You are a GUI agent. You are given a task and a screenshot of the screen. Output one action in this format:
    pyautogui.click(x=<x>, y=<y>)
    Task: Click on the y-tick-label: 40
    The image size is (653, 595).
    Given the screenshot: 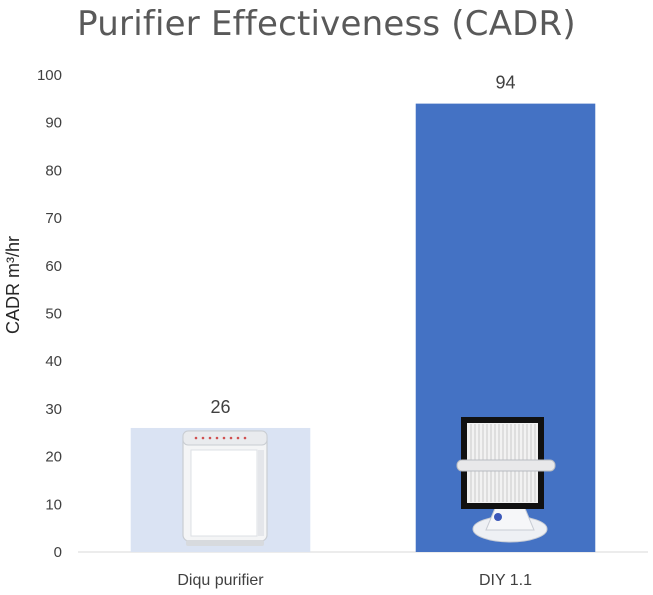 What is the action you would take?
    pyautogui.click(x=53, y=361)
    